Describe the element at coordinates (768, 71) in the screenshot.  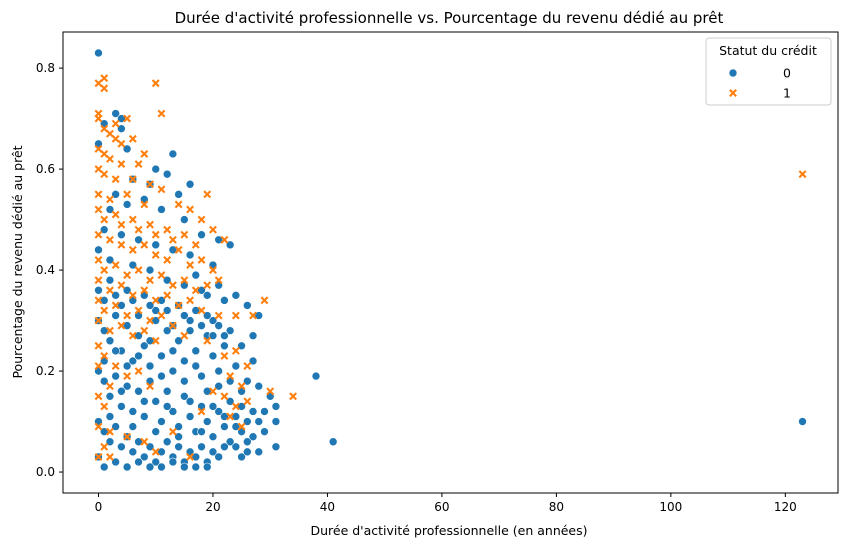
I see `legend: Statut du crédit 0 1` at that location.